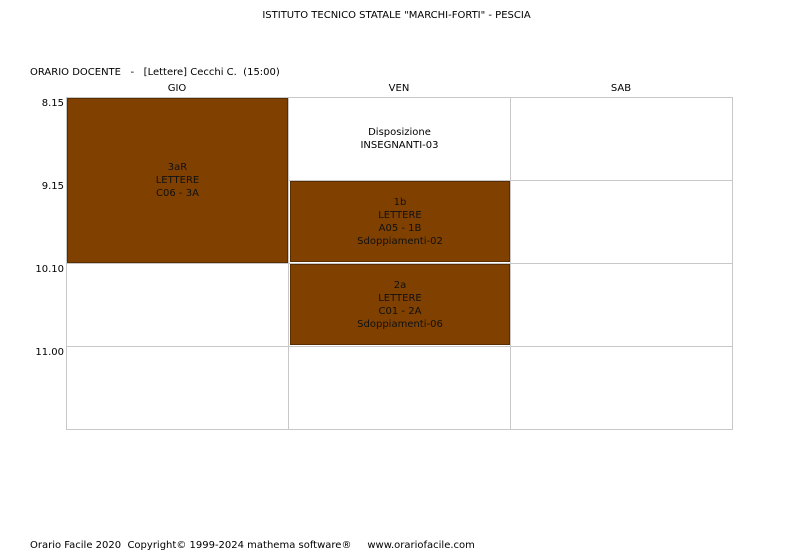 The height and width of the screenshot is (559, 793). I want to click on time-label-3: 10.10, so click(49, 269).